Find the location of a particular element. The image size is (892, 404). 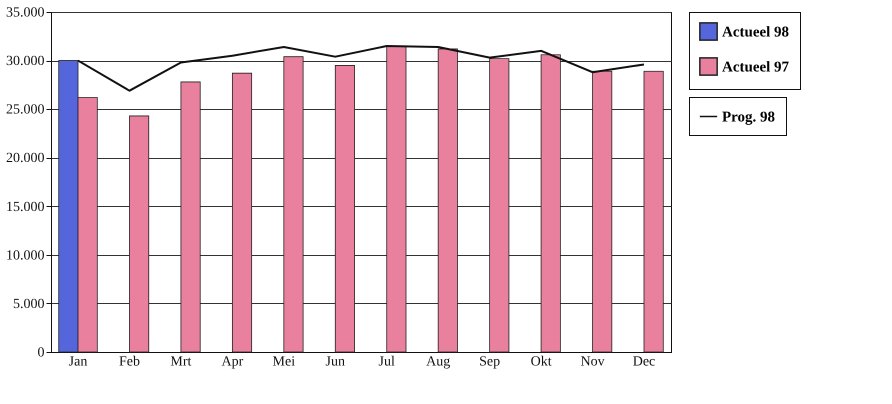

y-tick-label: 30.000 is located at coordinates (25, 62).